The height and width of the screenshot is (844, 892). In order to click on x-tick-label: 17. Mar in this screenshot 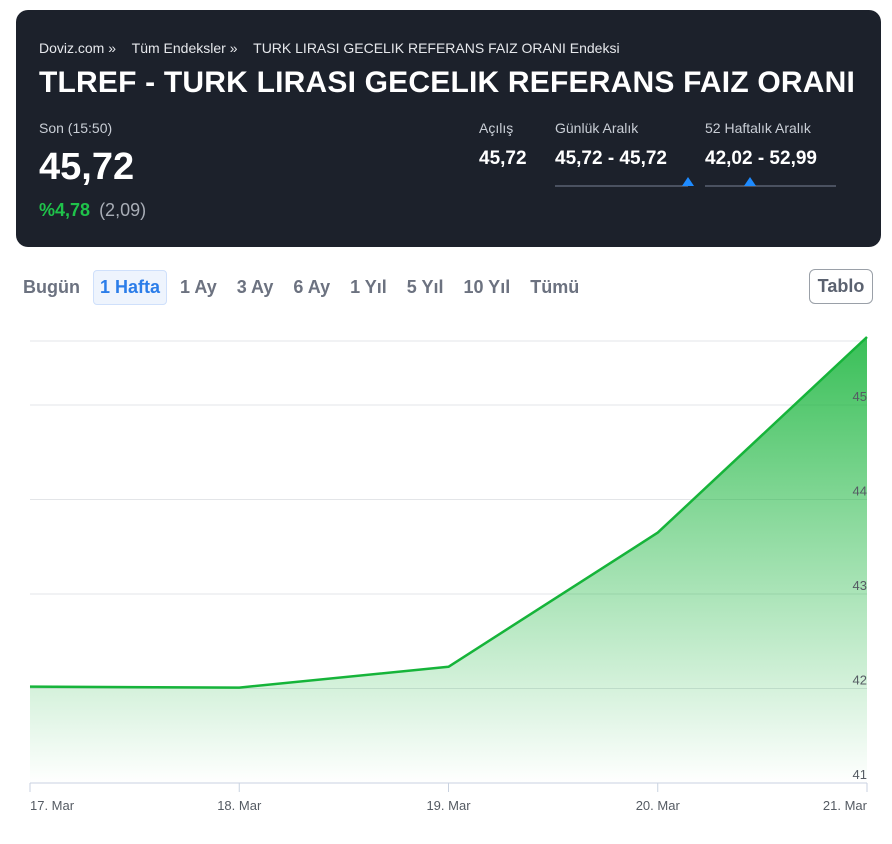, I will do `click(52, 805)`.